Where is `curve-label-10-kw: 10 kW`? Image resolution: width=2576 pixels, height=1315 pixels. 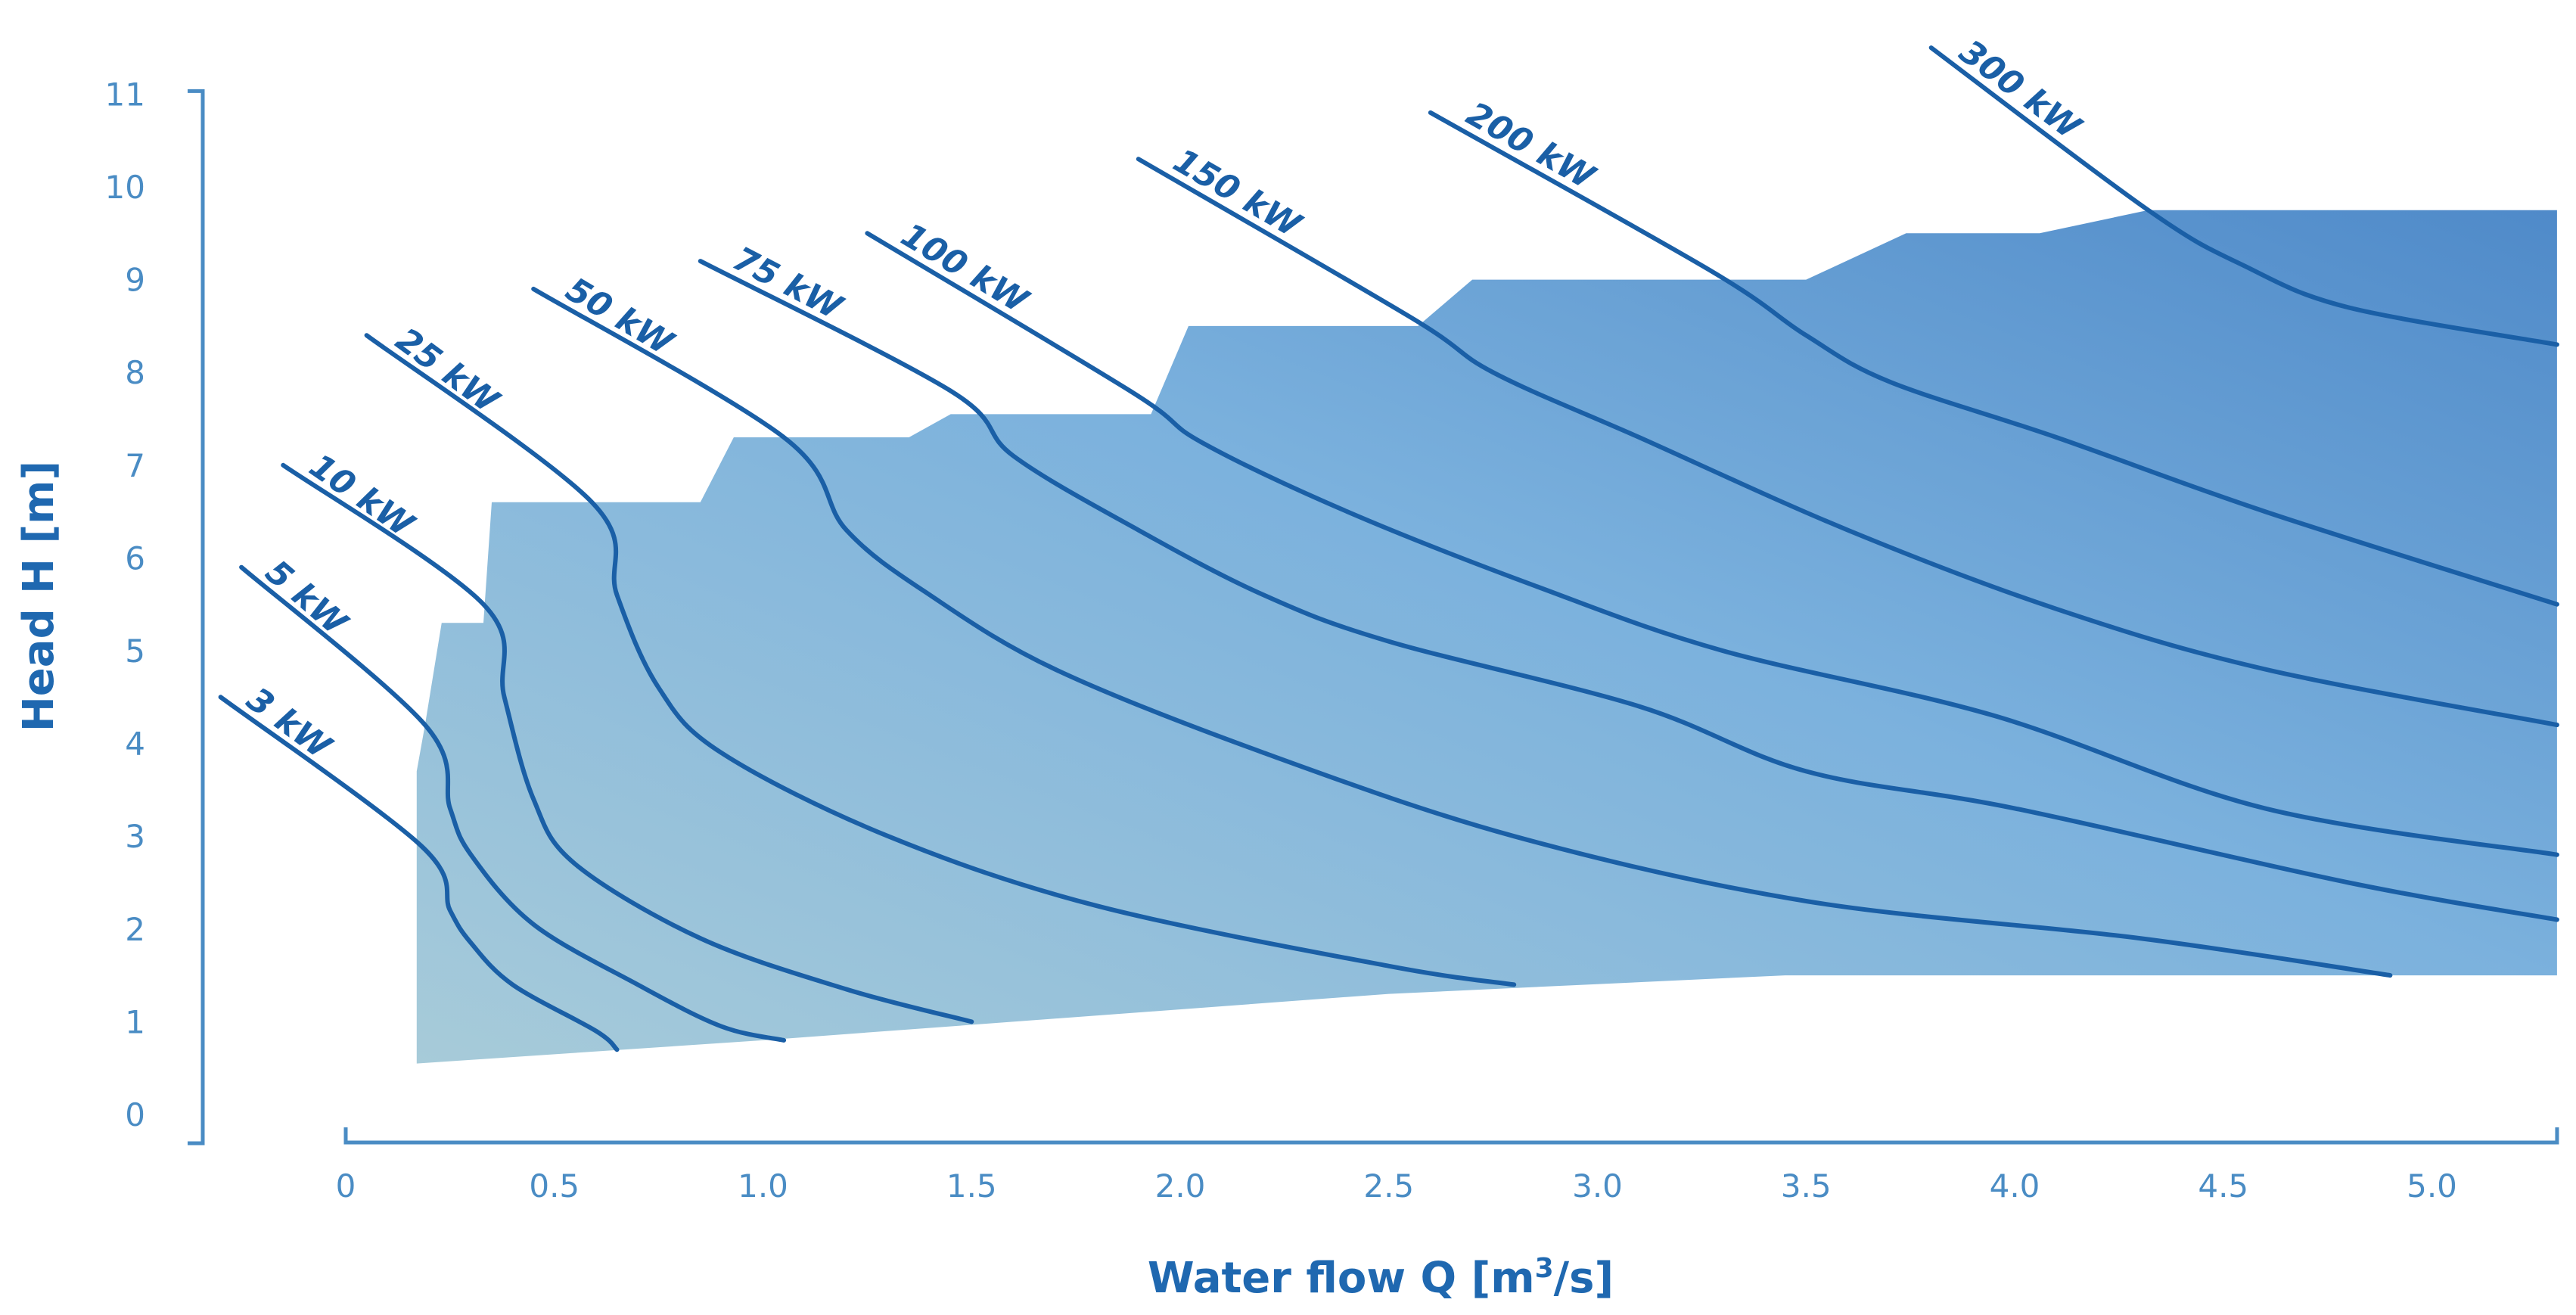
curve-label-10-kw: 10 kW is located at coordinates (362, 496).